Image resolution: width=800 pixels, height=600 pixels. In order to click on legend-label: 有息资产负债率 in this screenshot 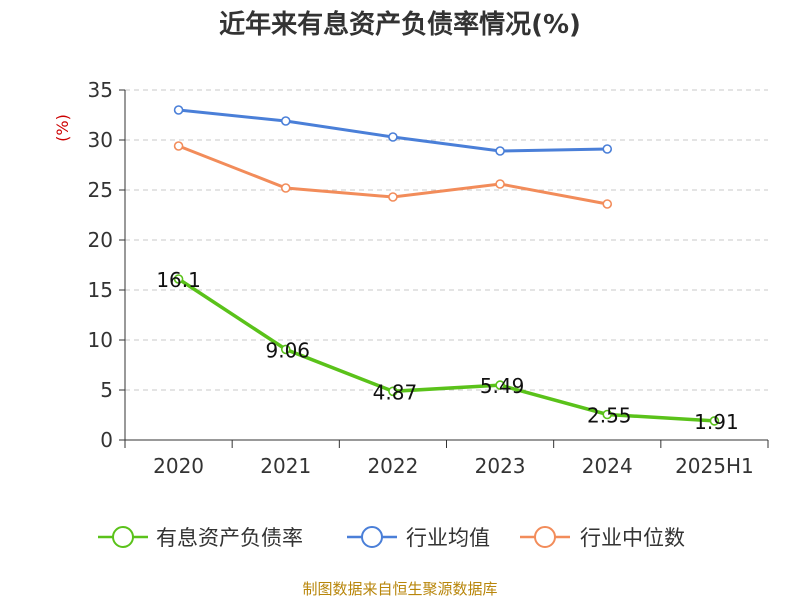, I will do `click(229, 538)`.